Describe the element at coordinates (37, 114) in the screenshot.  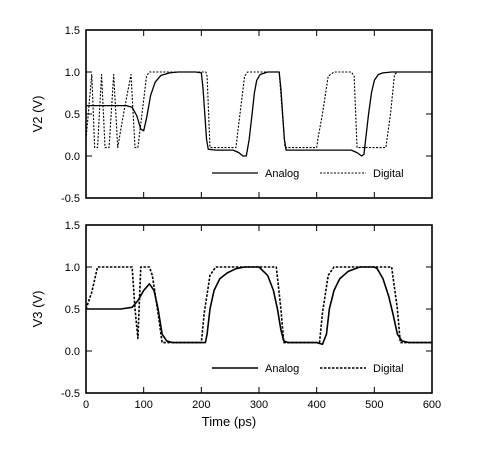
I see `y-axis-label: V2 (V)` at that location.